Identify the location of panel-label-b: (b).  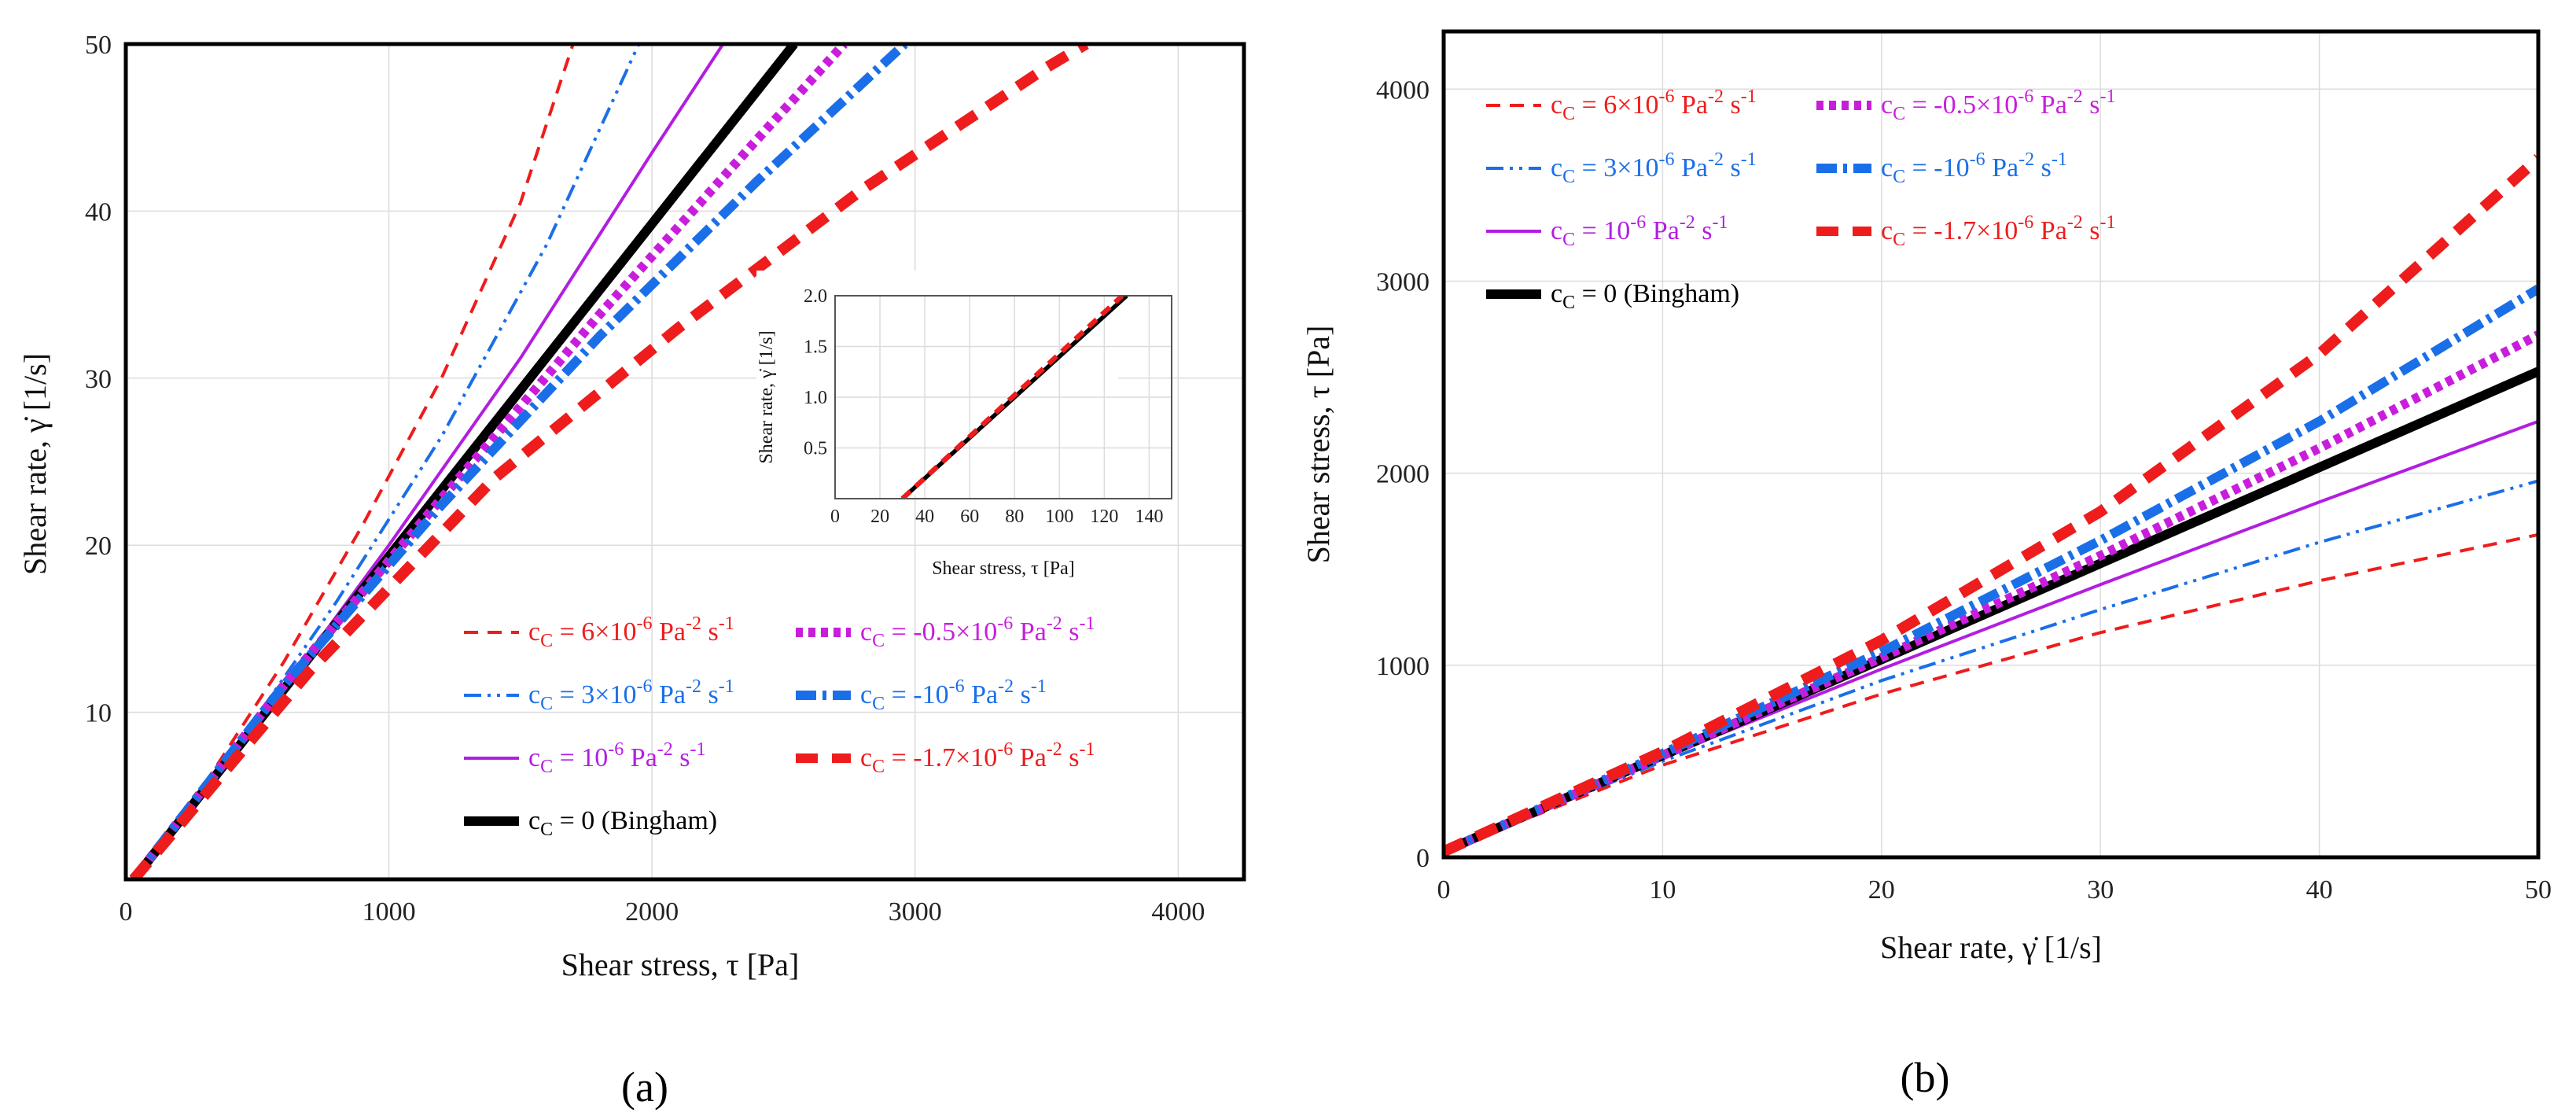
(1925, 1077).